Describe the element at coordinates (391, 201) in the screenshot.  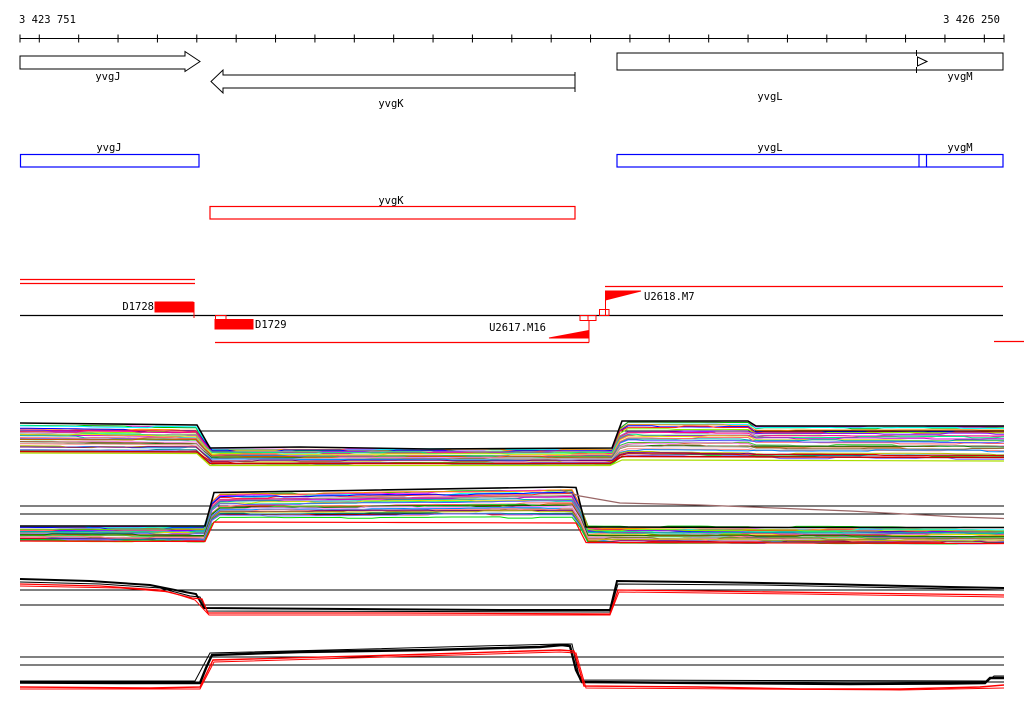
I see `gene-box-label-yvgK: yvgK` at that location.